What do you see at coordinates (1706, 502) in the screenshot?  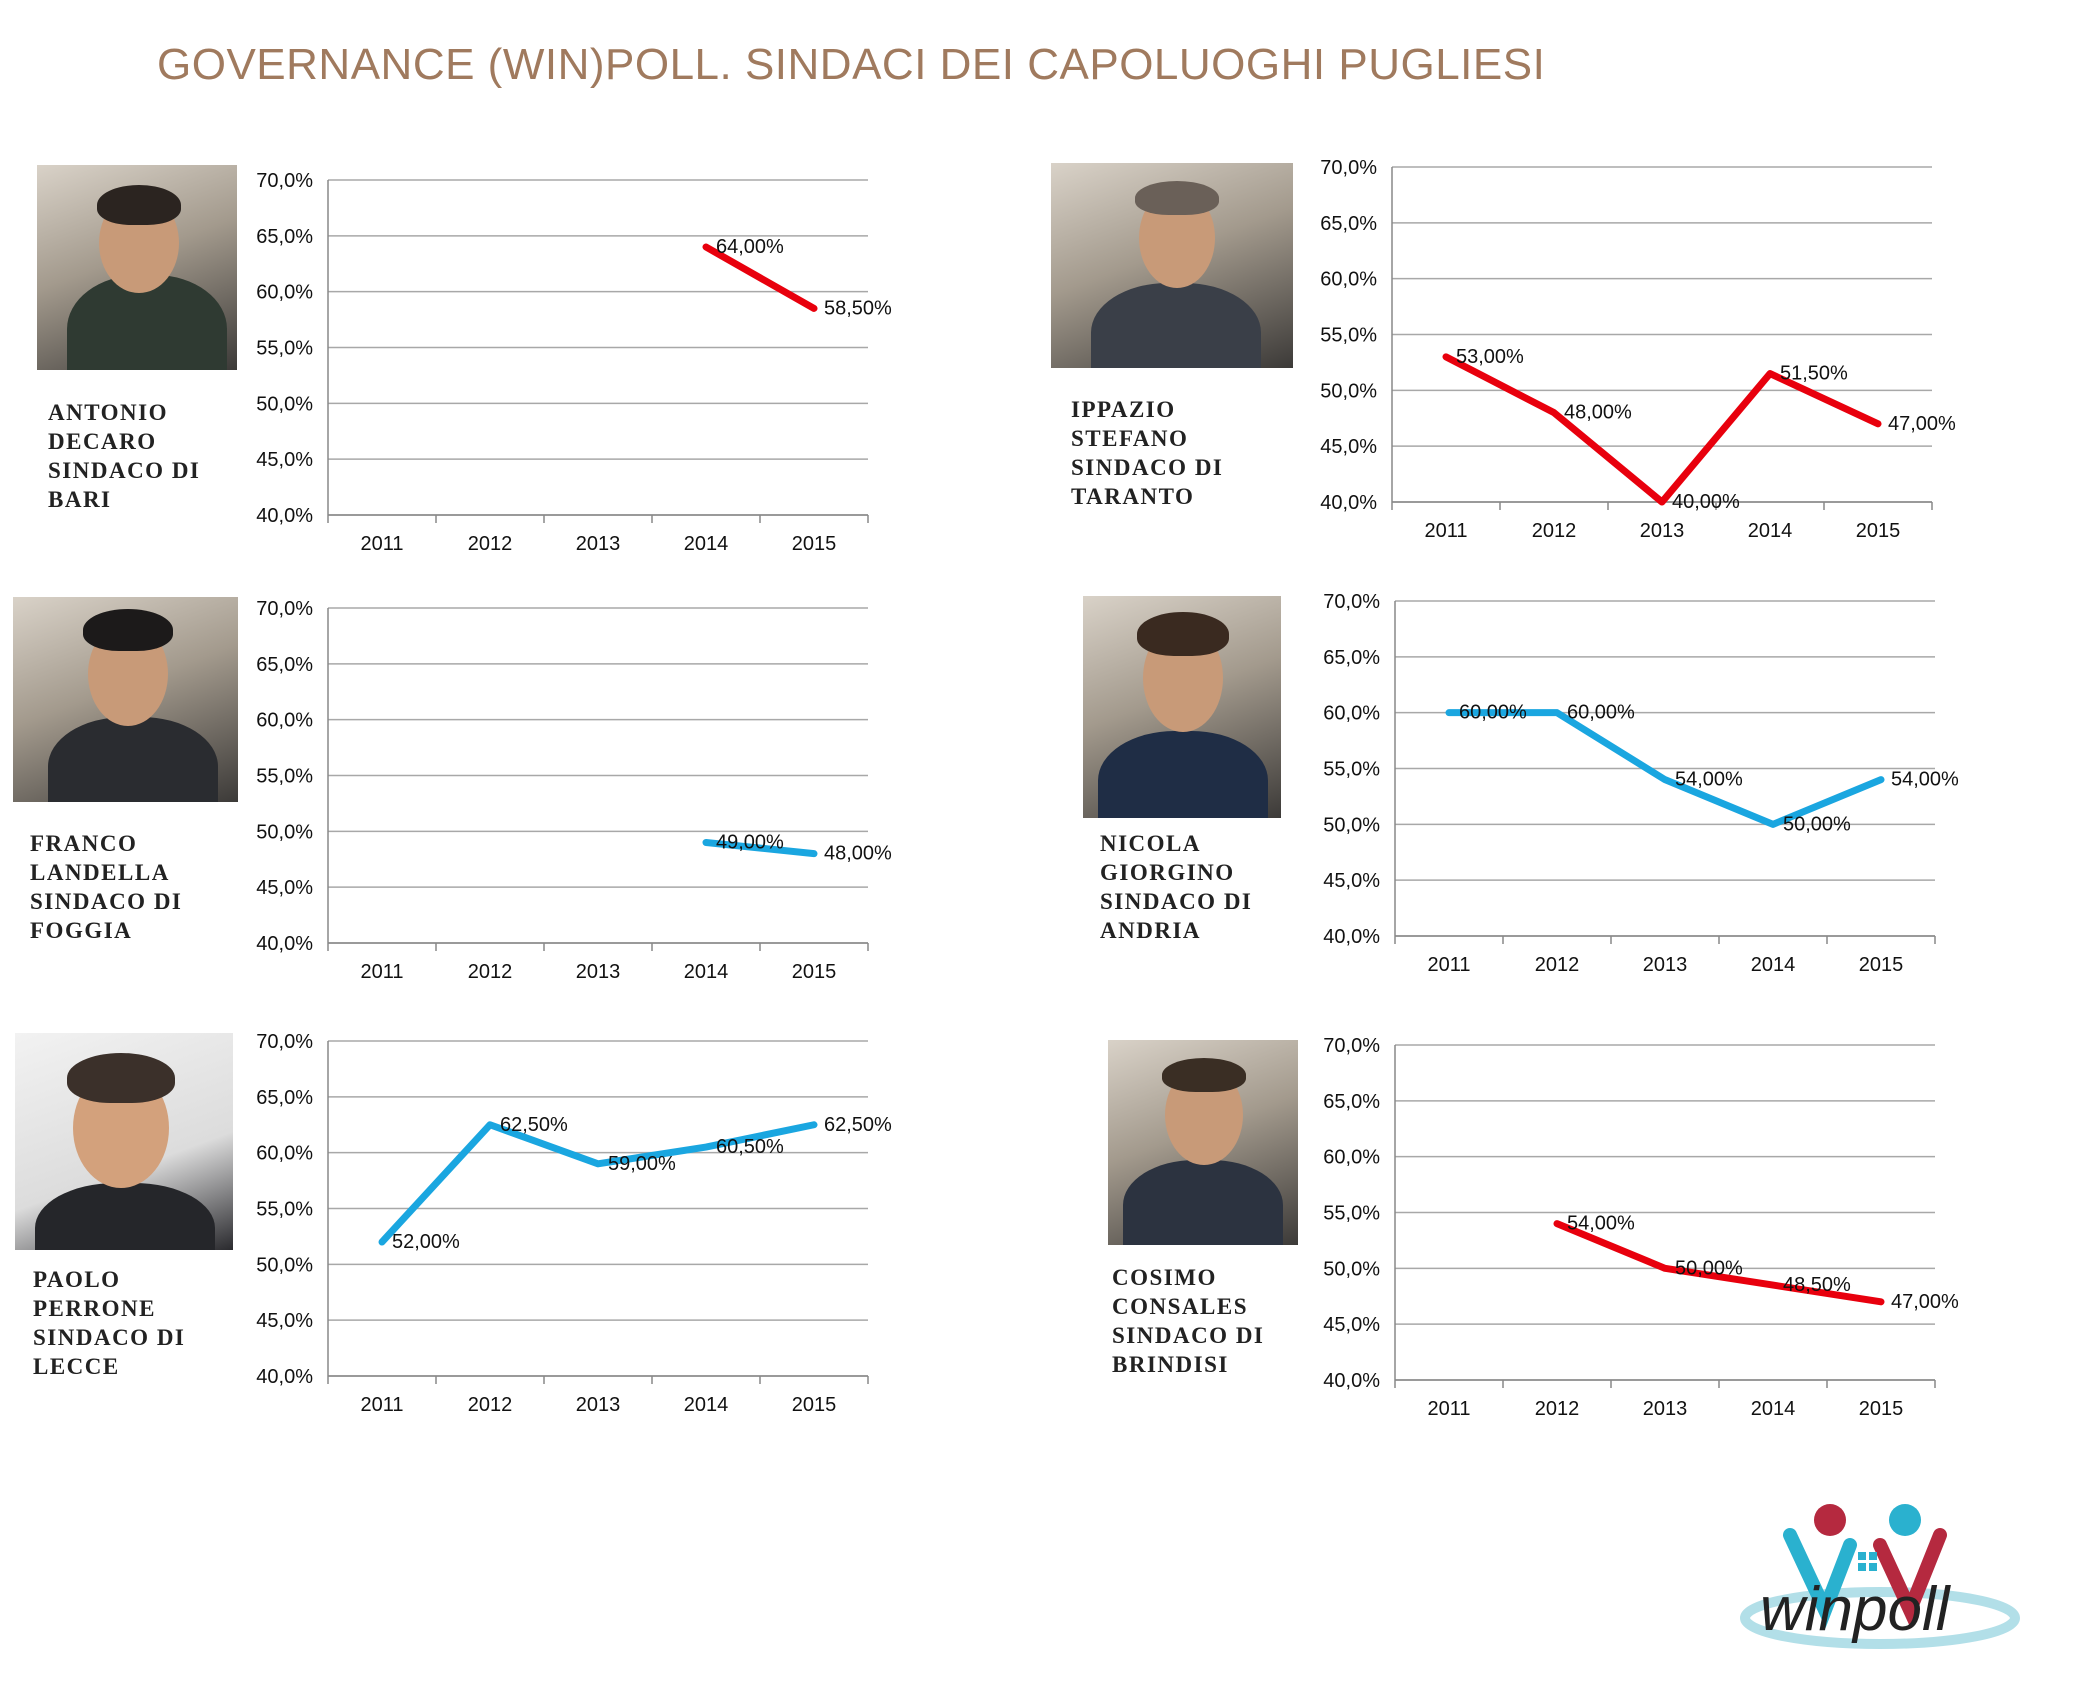 I see `data-label: 40,00%` at bounding box center [1706, 502].